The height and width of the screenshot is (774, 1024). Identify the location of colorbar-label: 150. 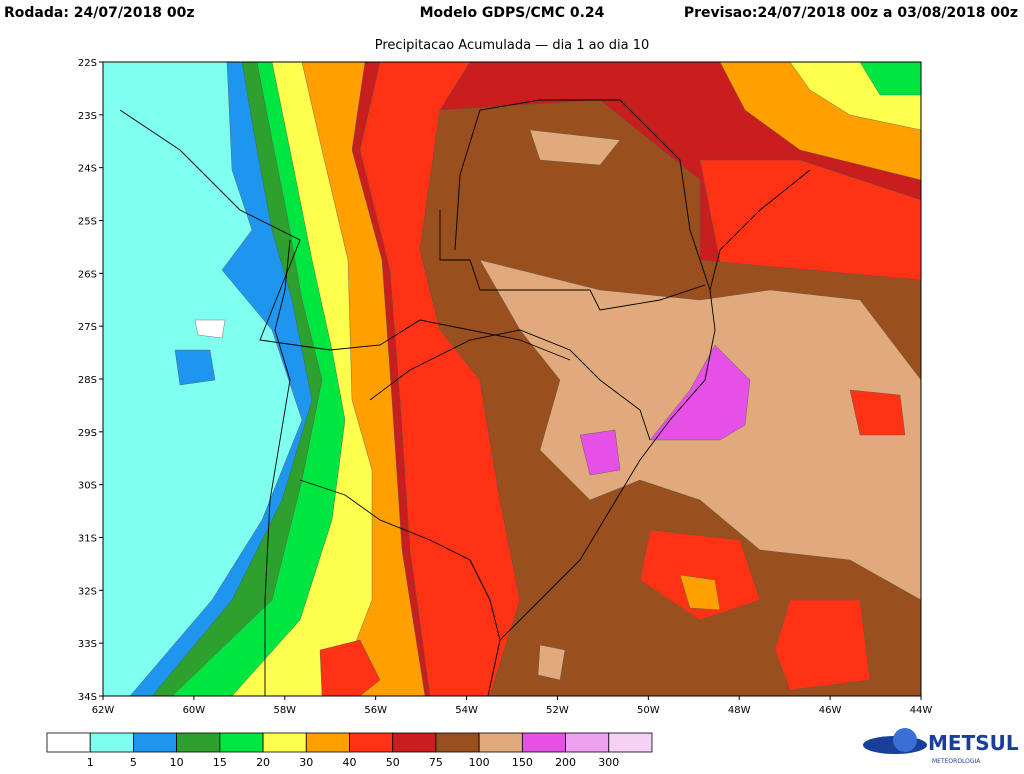
(522, 762).